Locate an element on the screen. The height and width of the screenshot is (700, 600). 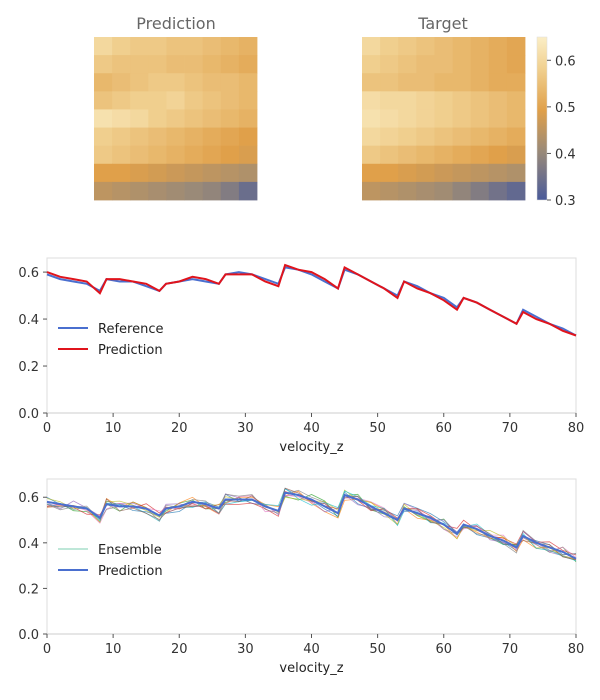
x-tick-label: 20 is located at coordinates (179, 428).